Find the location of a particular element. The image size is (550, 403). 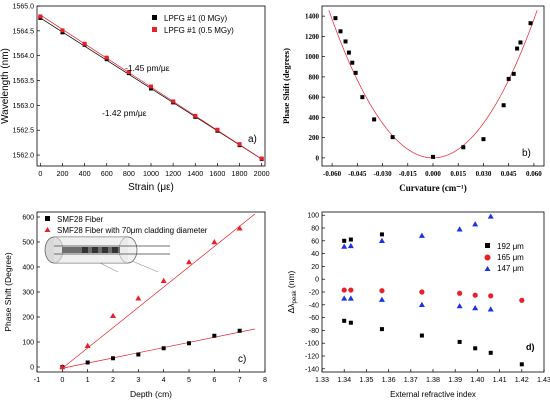

fit-curve is located at coordinates (433, 84).